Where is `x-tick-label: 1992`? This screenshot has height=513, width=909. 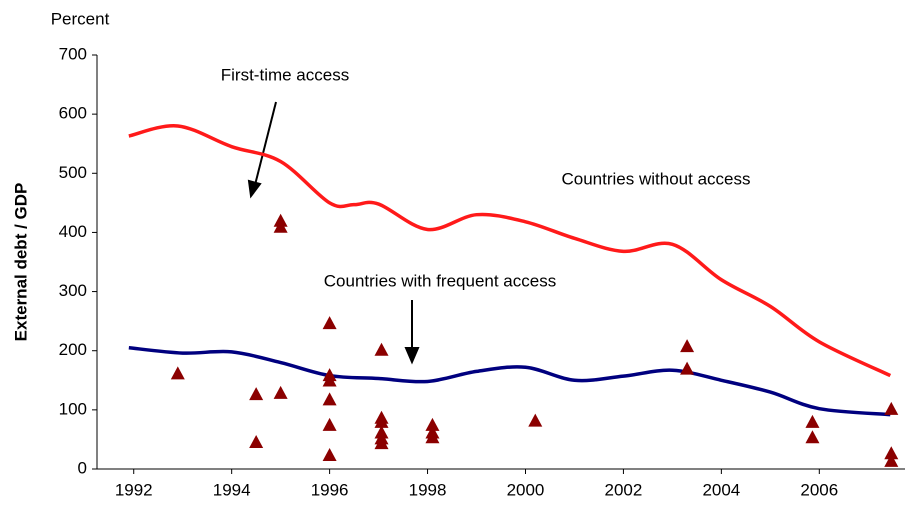
x-tick-label: 1992 is located at coordinates (134, 489).